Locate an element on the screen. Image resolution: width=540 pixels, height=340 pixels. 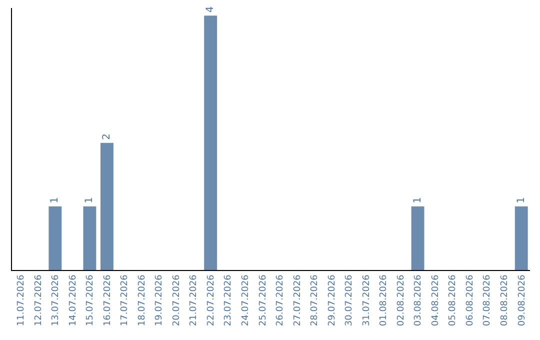
x-tick-label: 21.07.2026 is located at coordinates (194, 300).